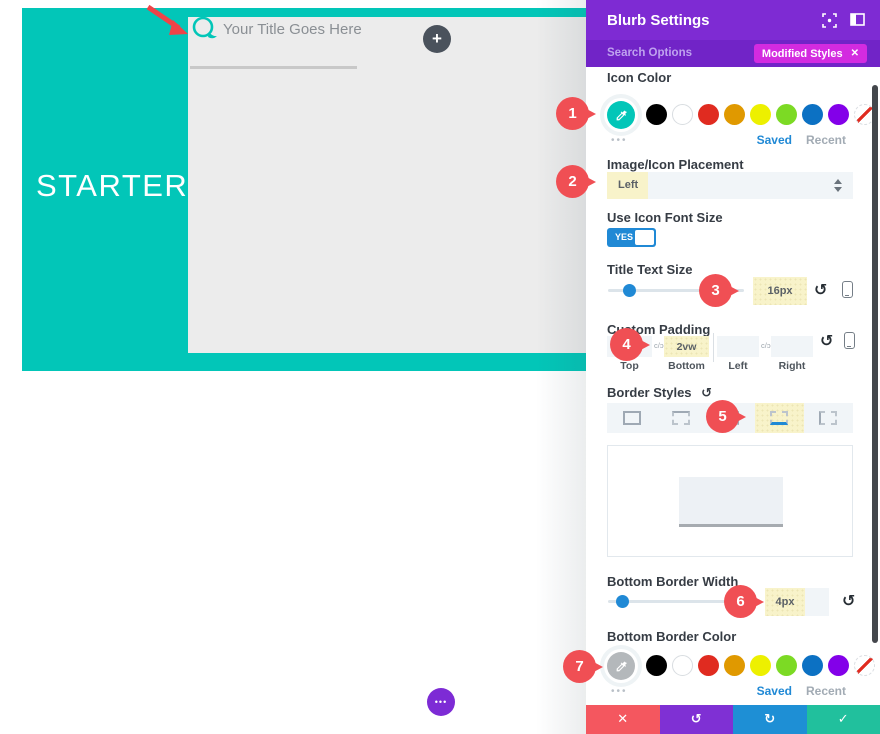 This screenshot has height=734, width=880. What do you see at coordinates (802, 53) in the screenshot?
I see `badge-label: Modified Styles` at bounding box center [802, 53].